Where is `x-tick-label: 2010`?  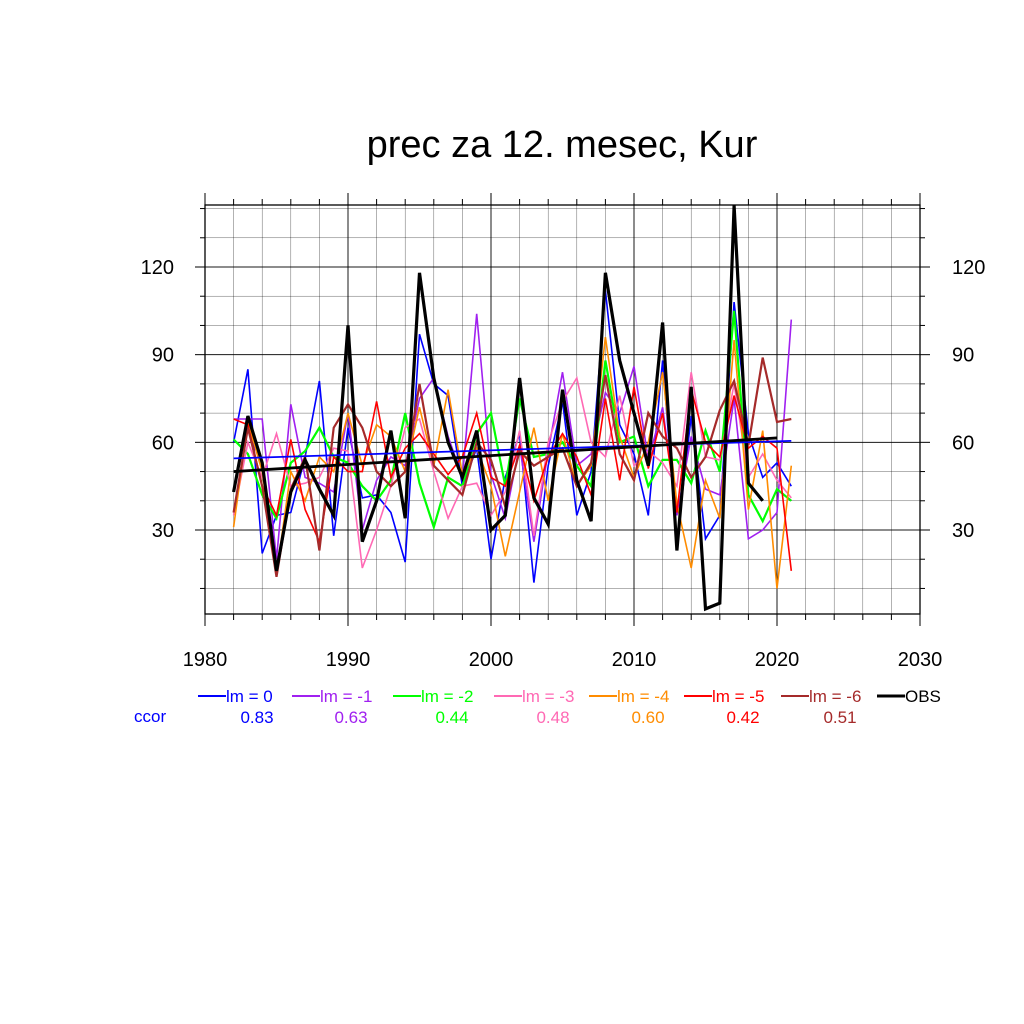
x-tick-label: 2010 is located at coordinates (634, 660).